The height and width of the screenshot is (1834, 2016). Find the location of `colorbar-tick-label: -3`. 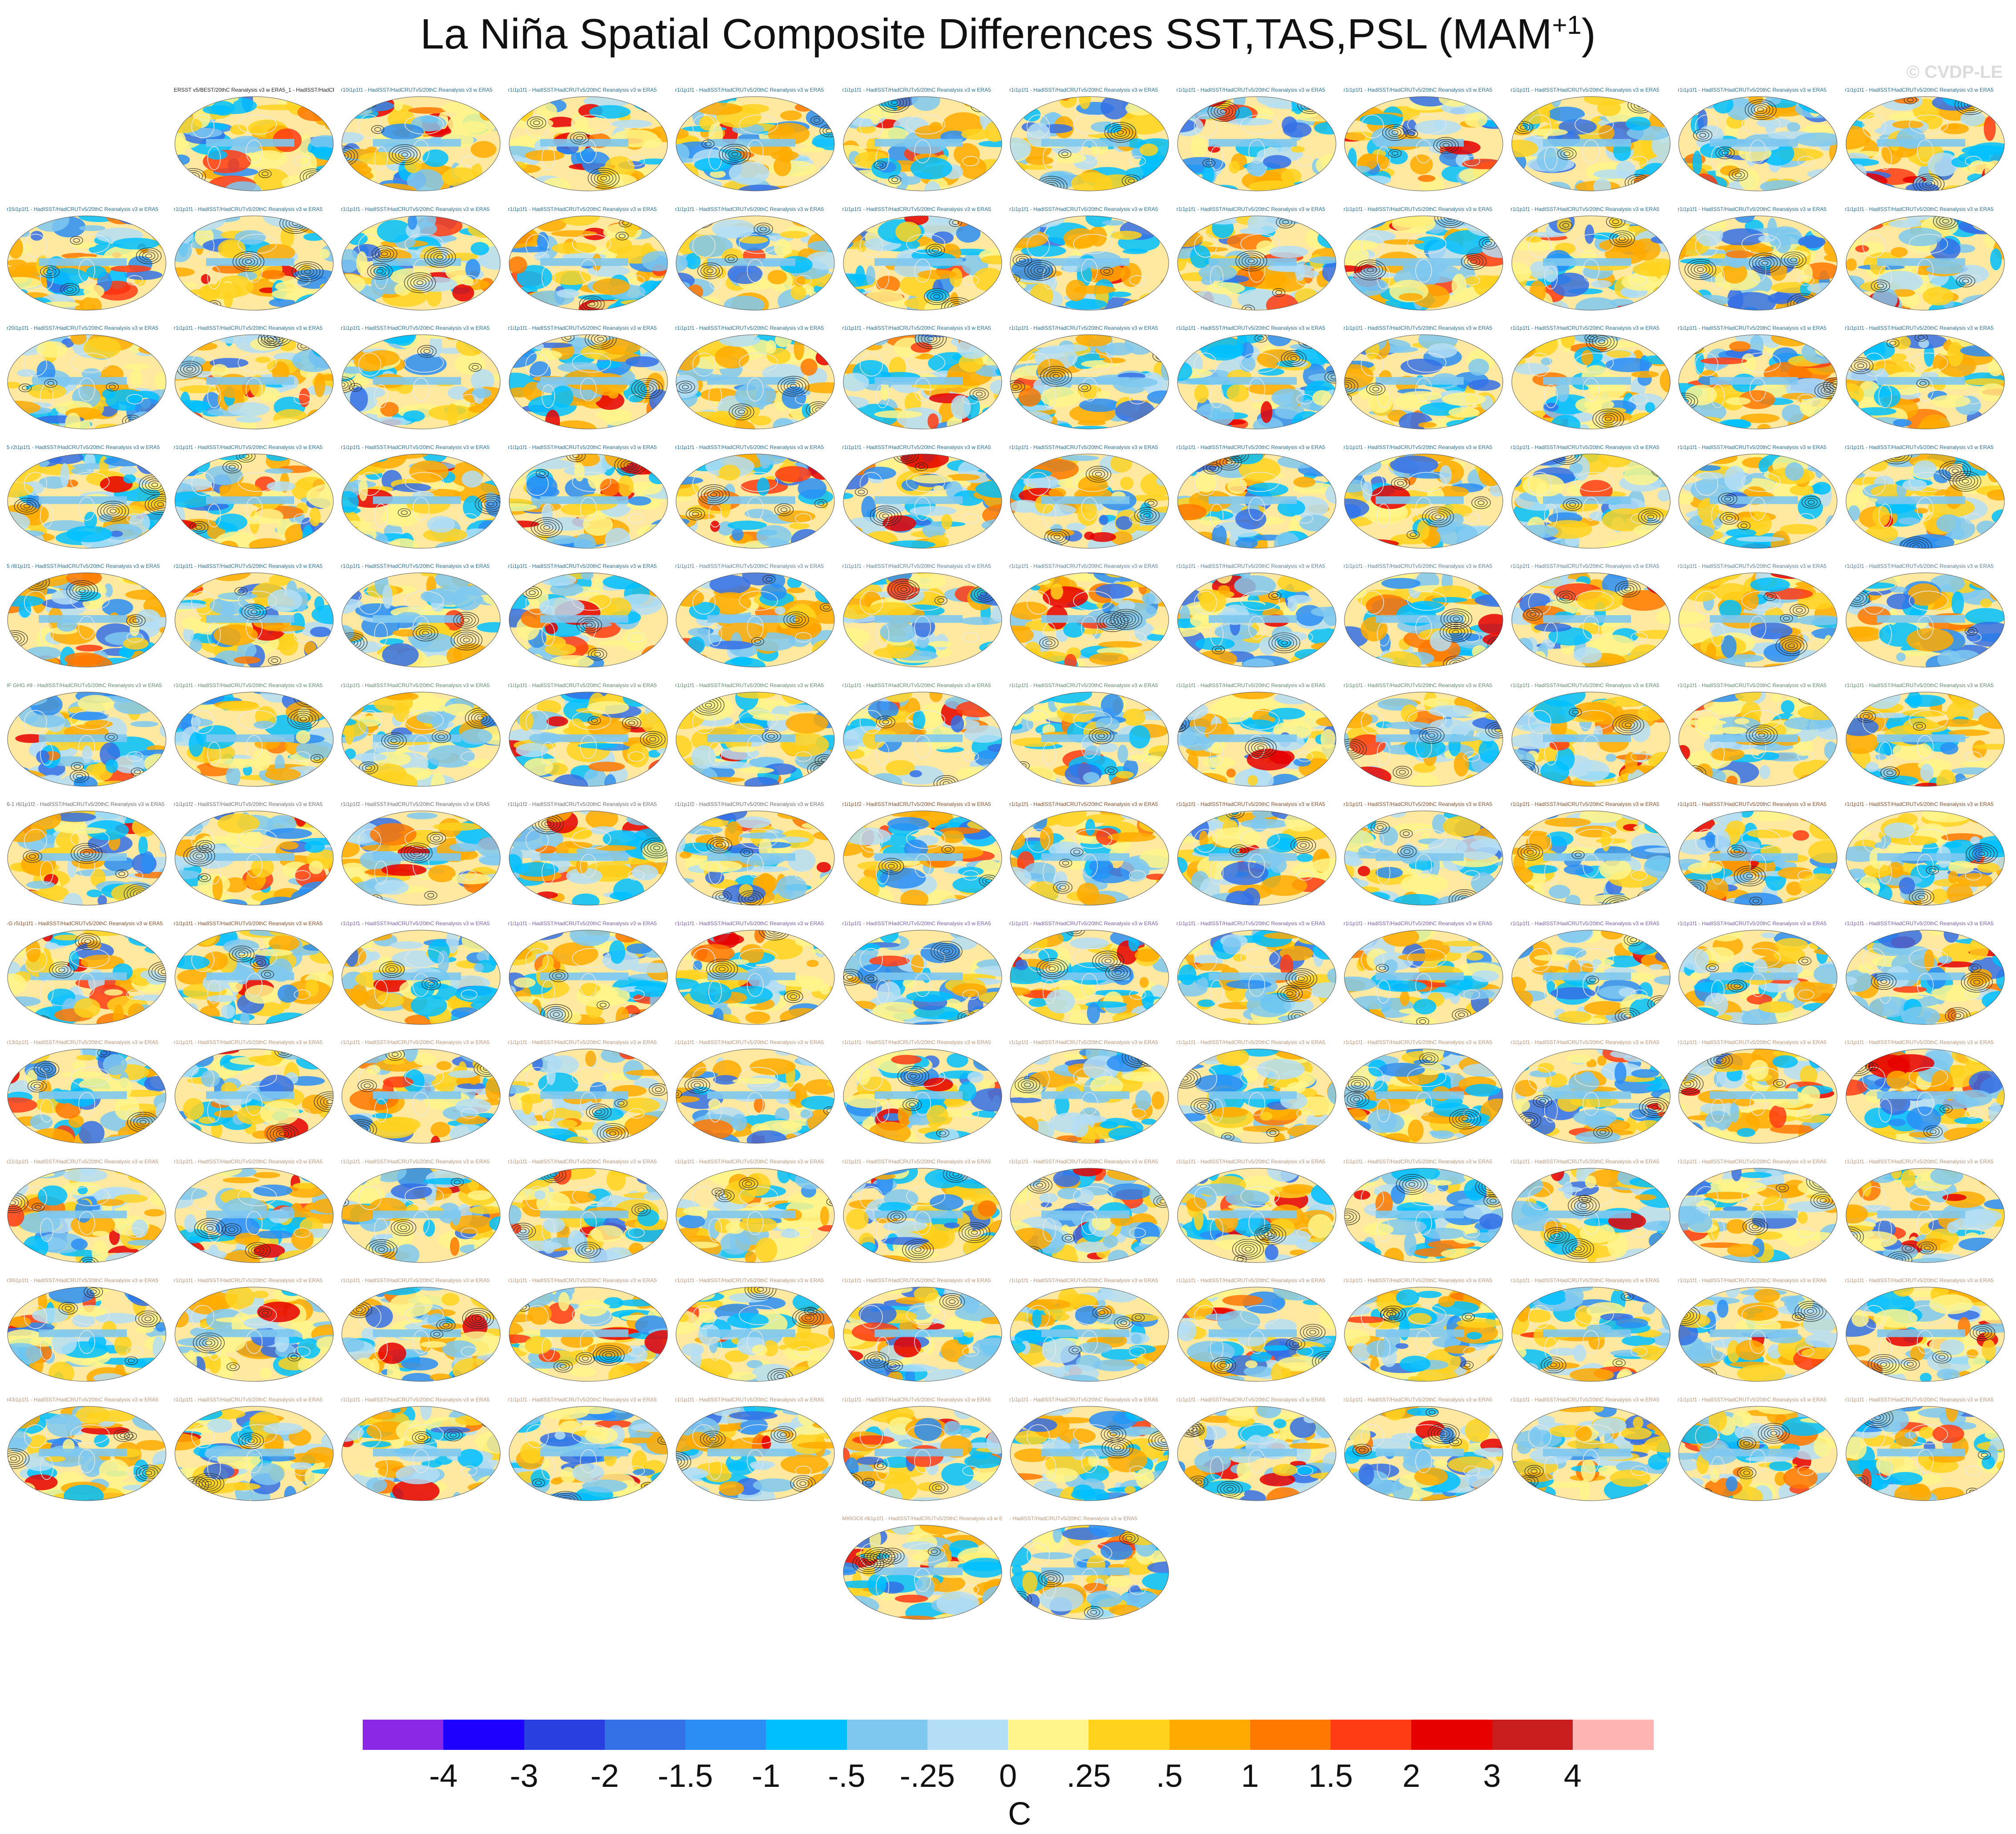

colorbar-tick-label: -3 is located at coordinates (524, 1776).